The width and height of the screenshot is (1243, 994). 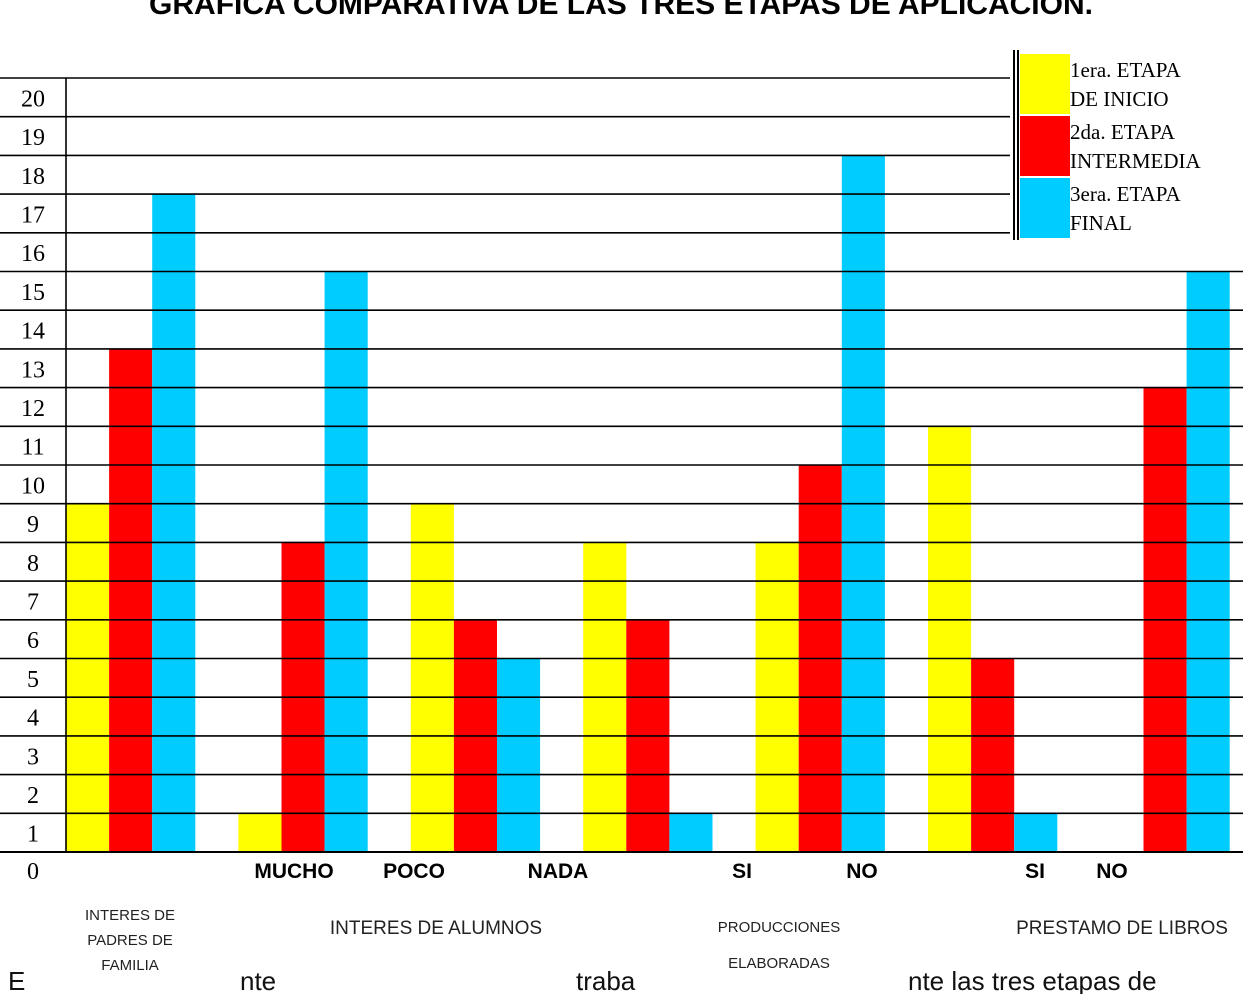 What do you see at coordinates (558, 871) in the screenshot?
I see `x-tick-label-3: NADA` at bounding box center [558, 871].